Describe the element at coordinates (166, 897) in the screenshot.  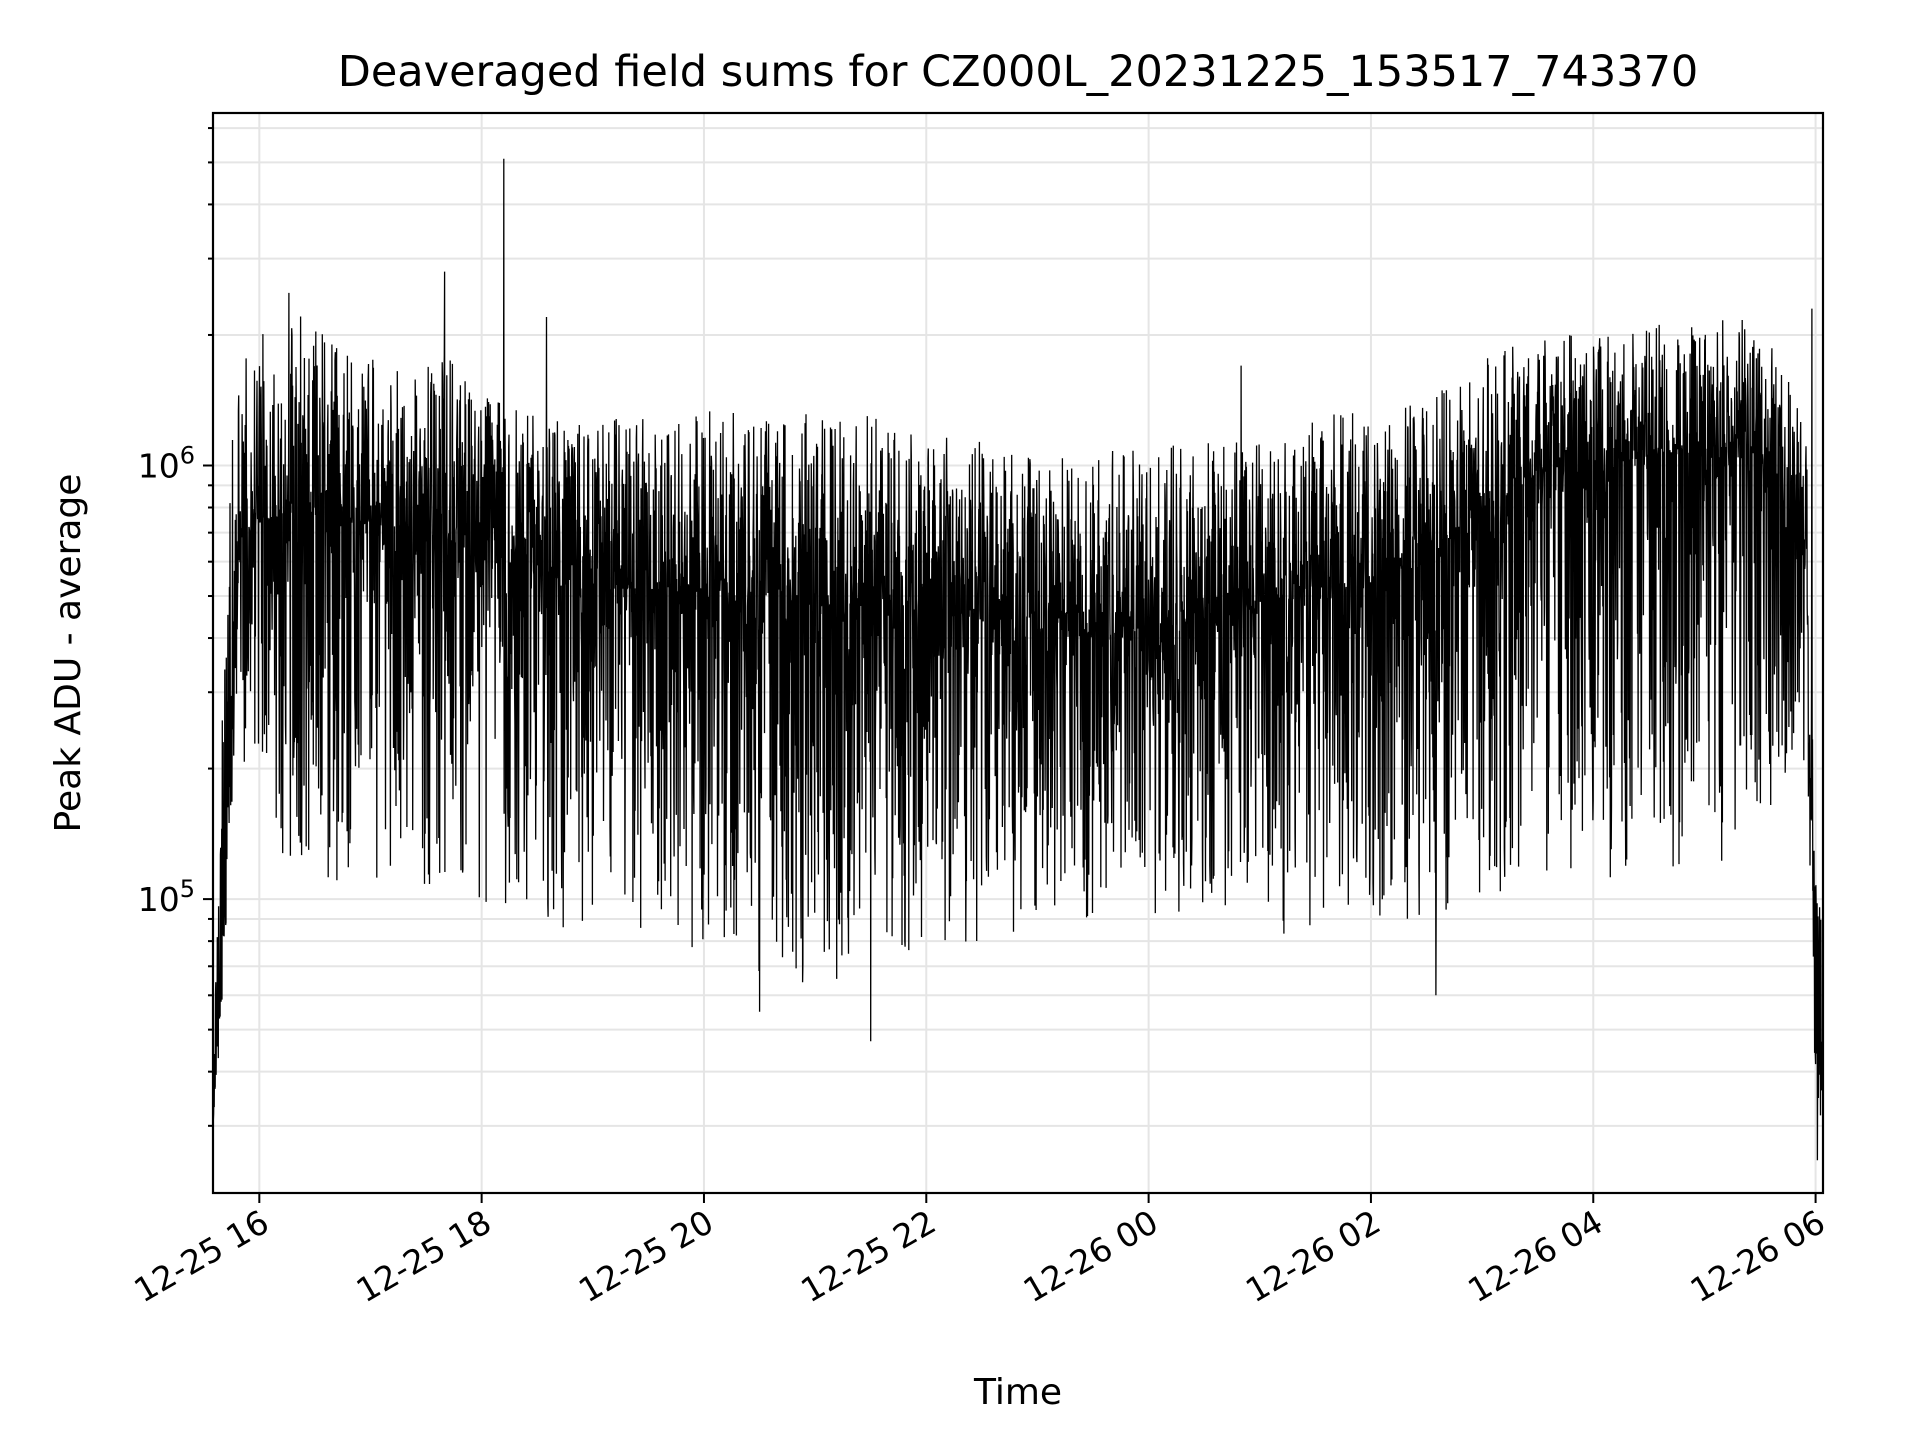
I see `y-tick-label: 10⁵` at that location.